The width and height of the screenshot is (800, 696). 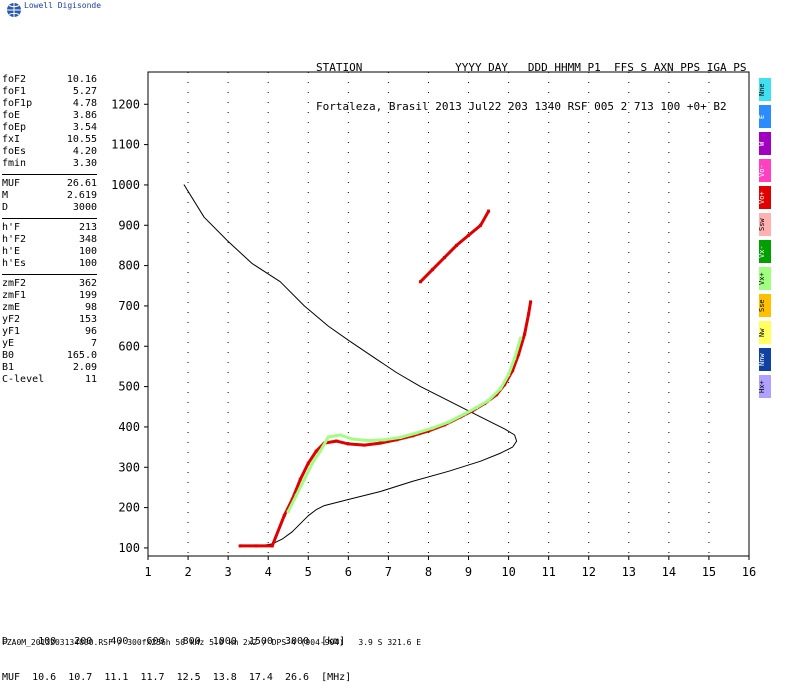 I want to click on y-tick-label: 1000, so click(x=125, y=185).